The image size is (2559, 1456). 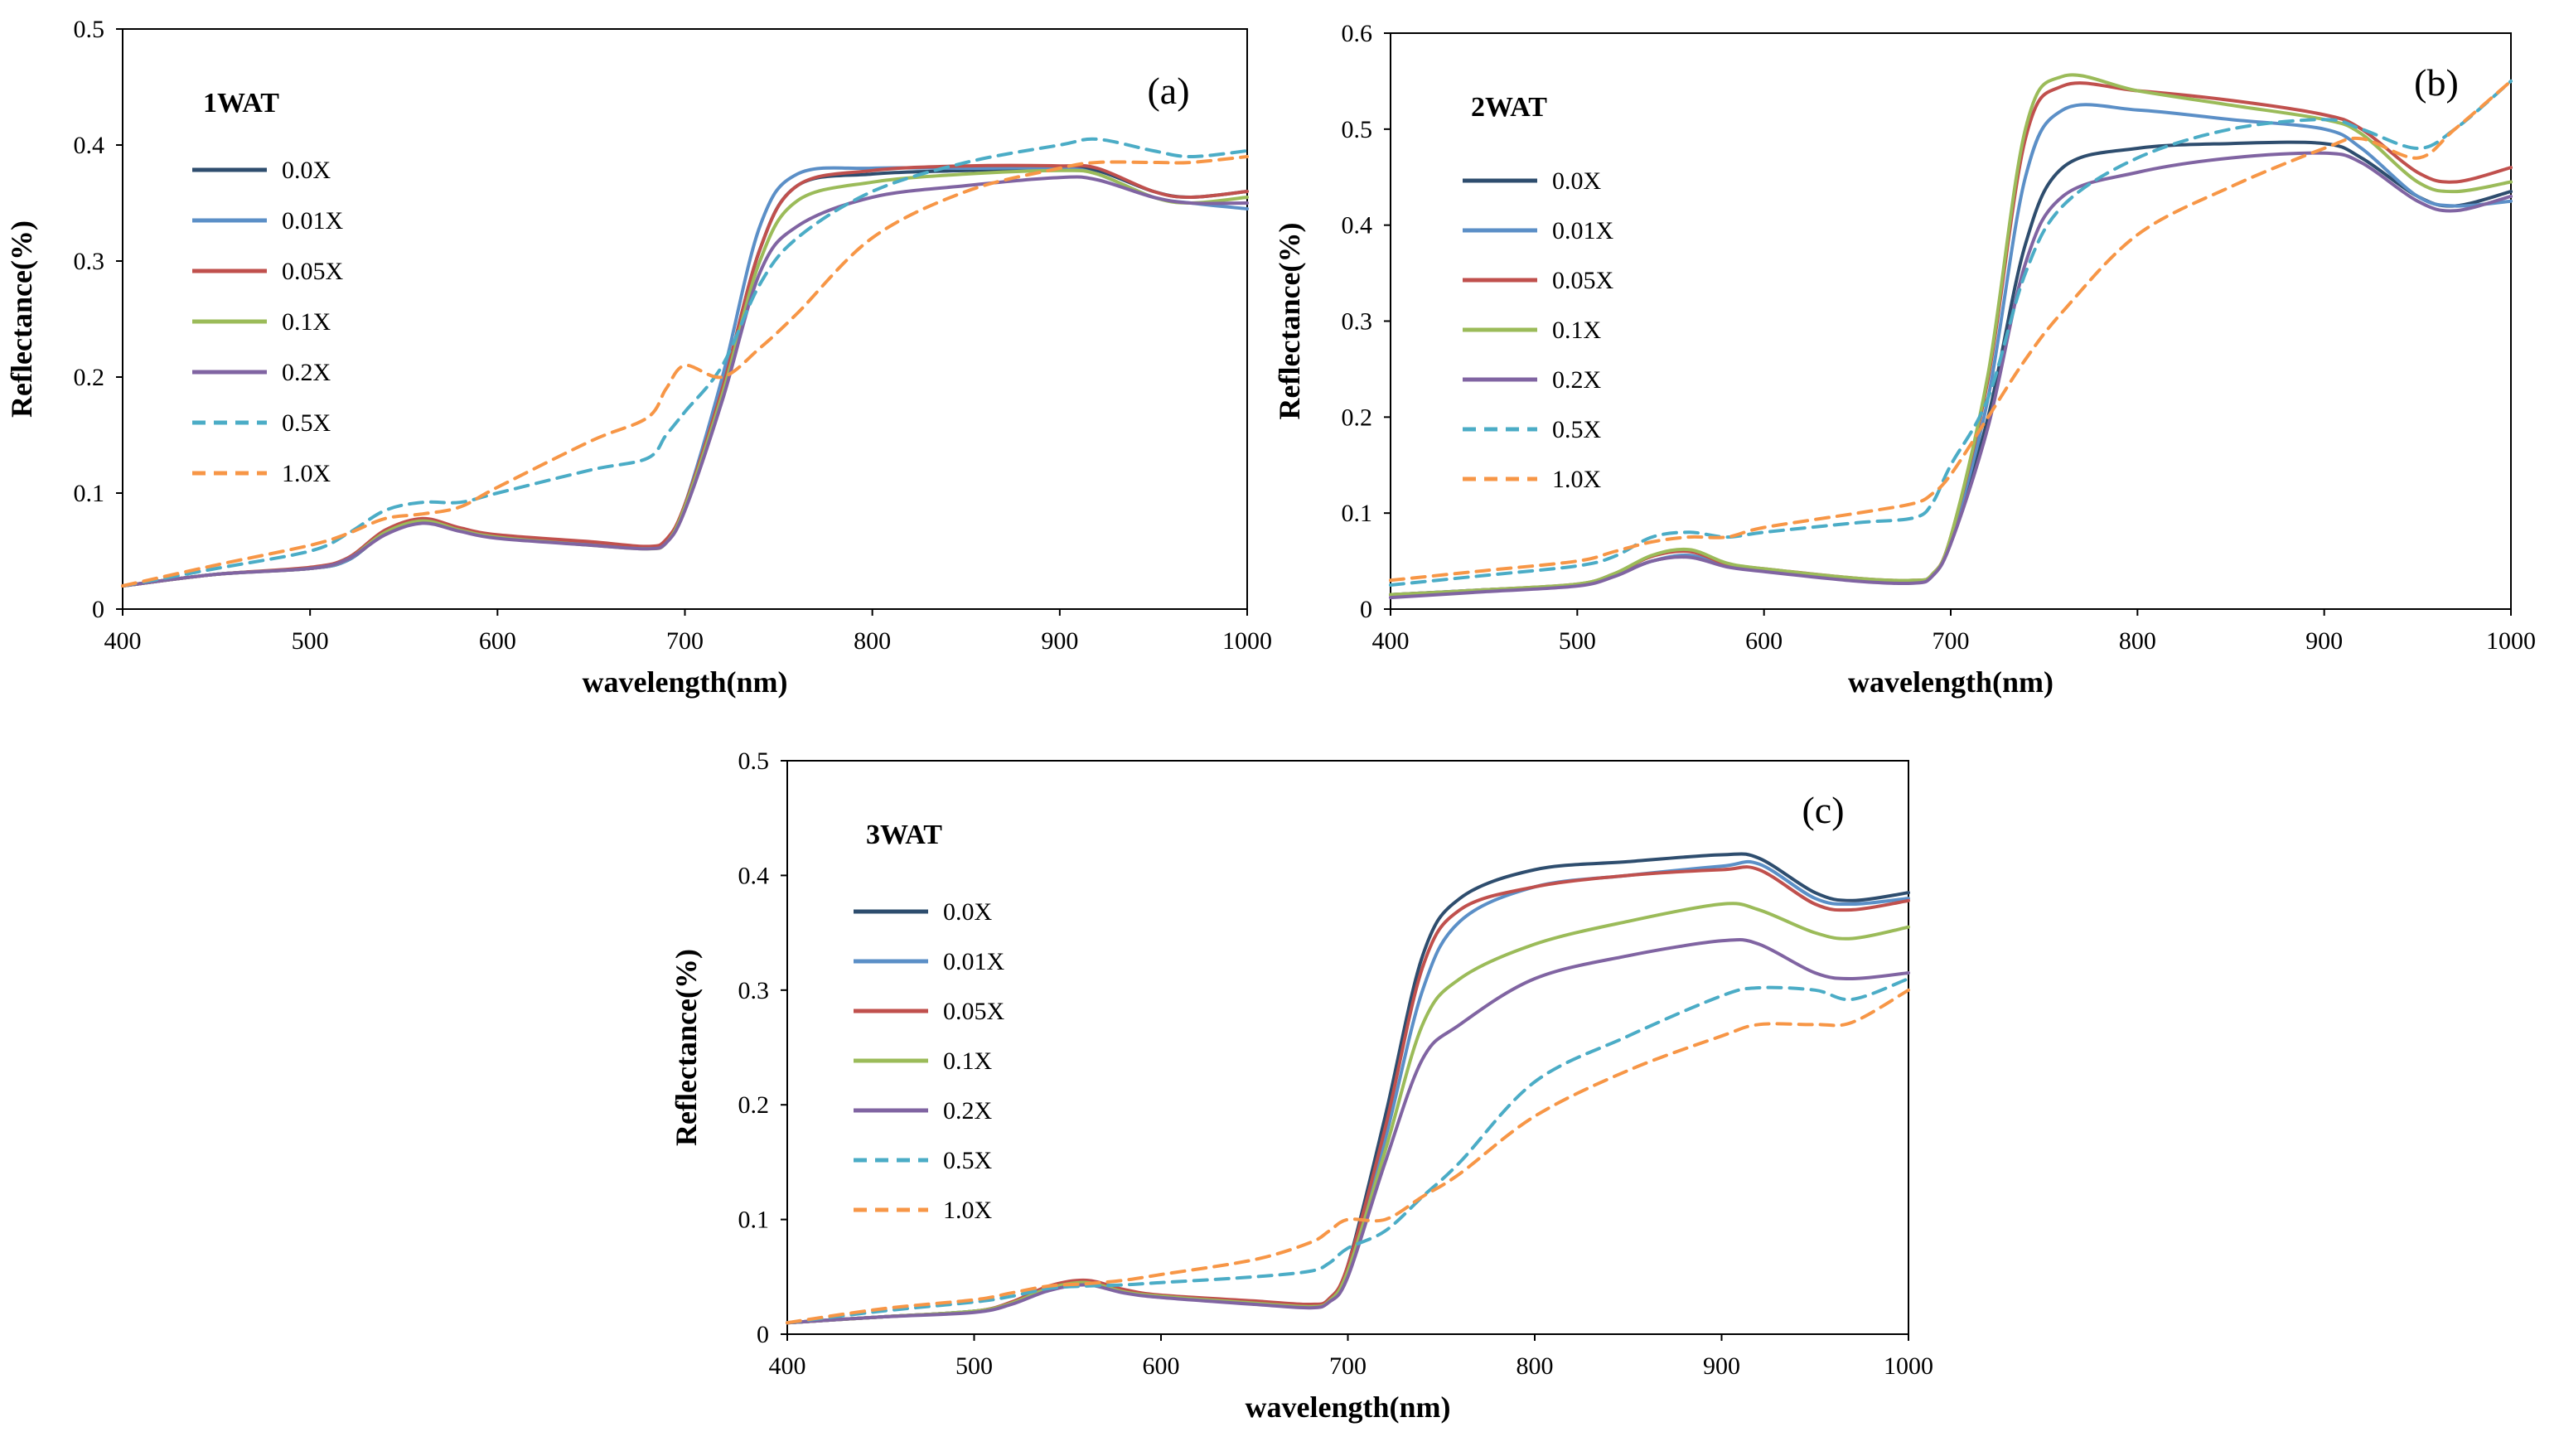 I want to click on y-tick-label: 0.6, so click(x=1357, y=33).